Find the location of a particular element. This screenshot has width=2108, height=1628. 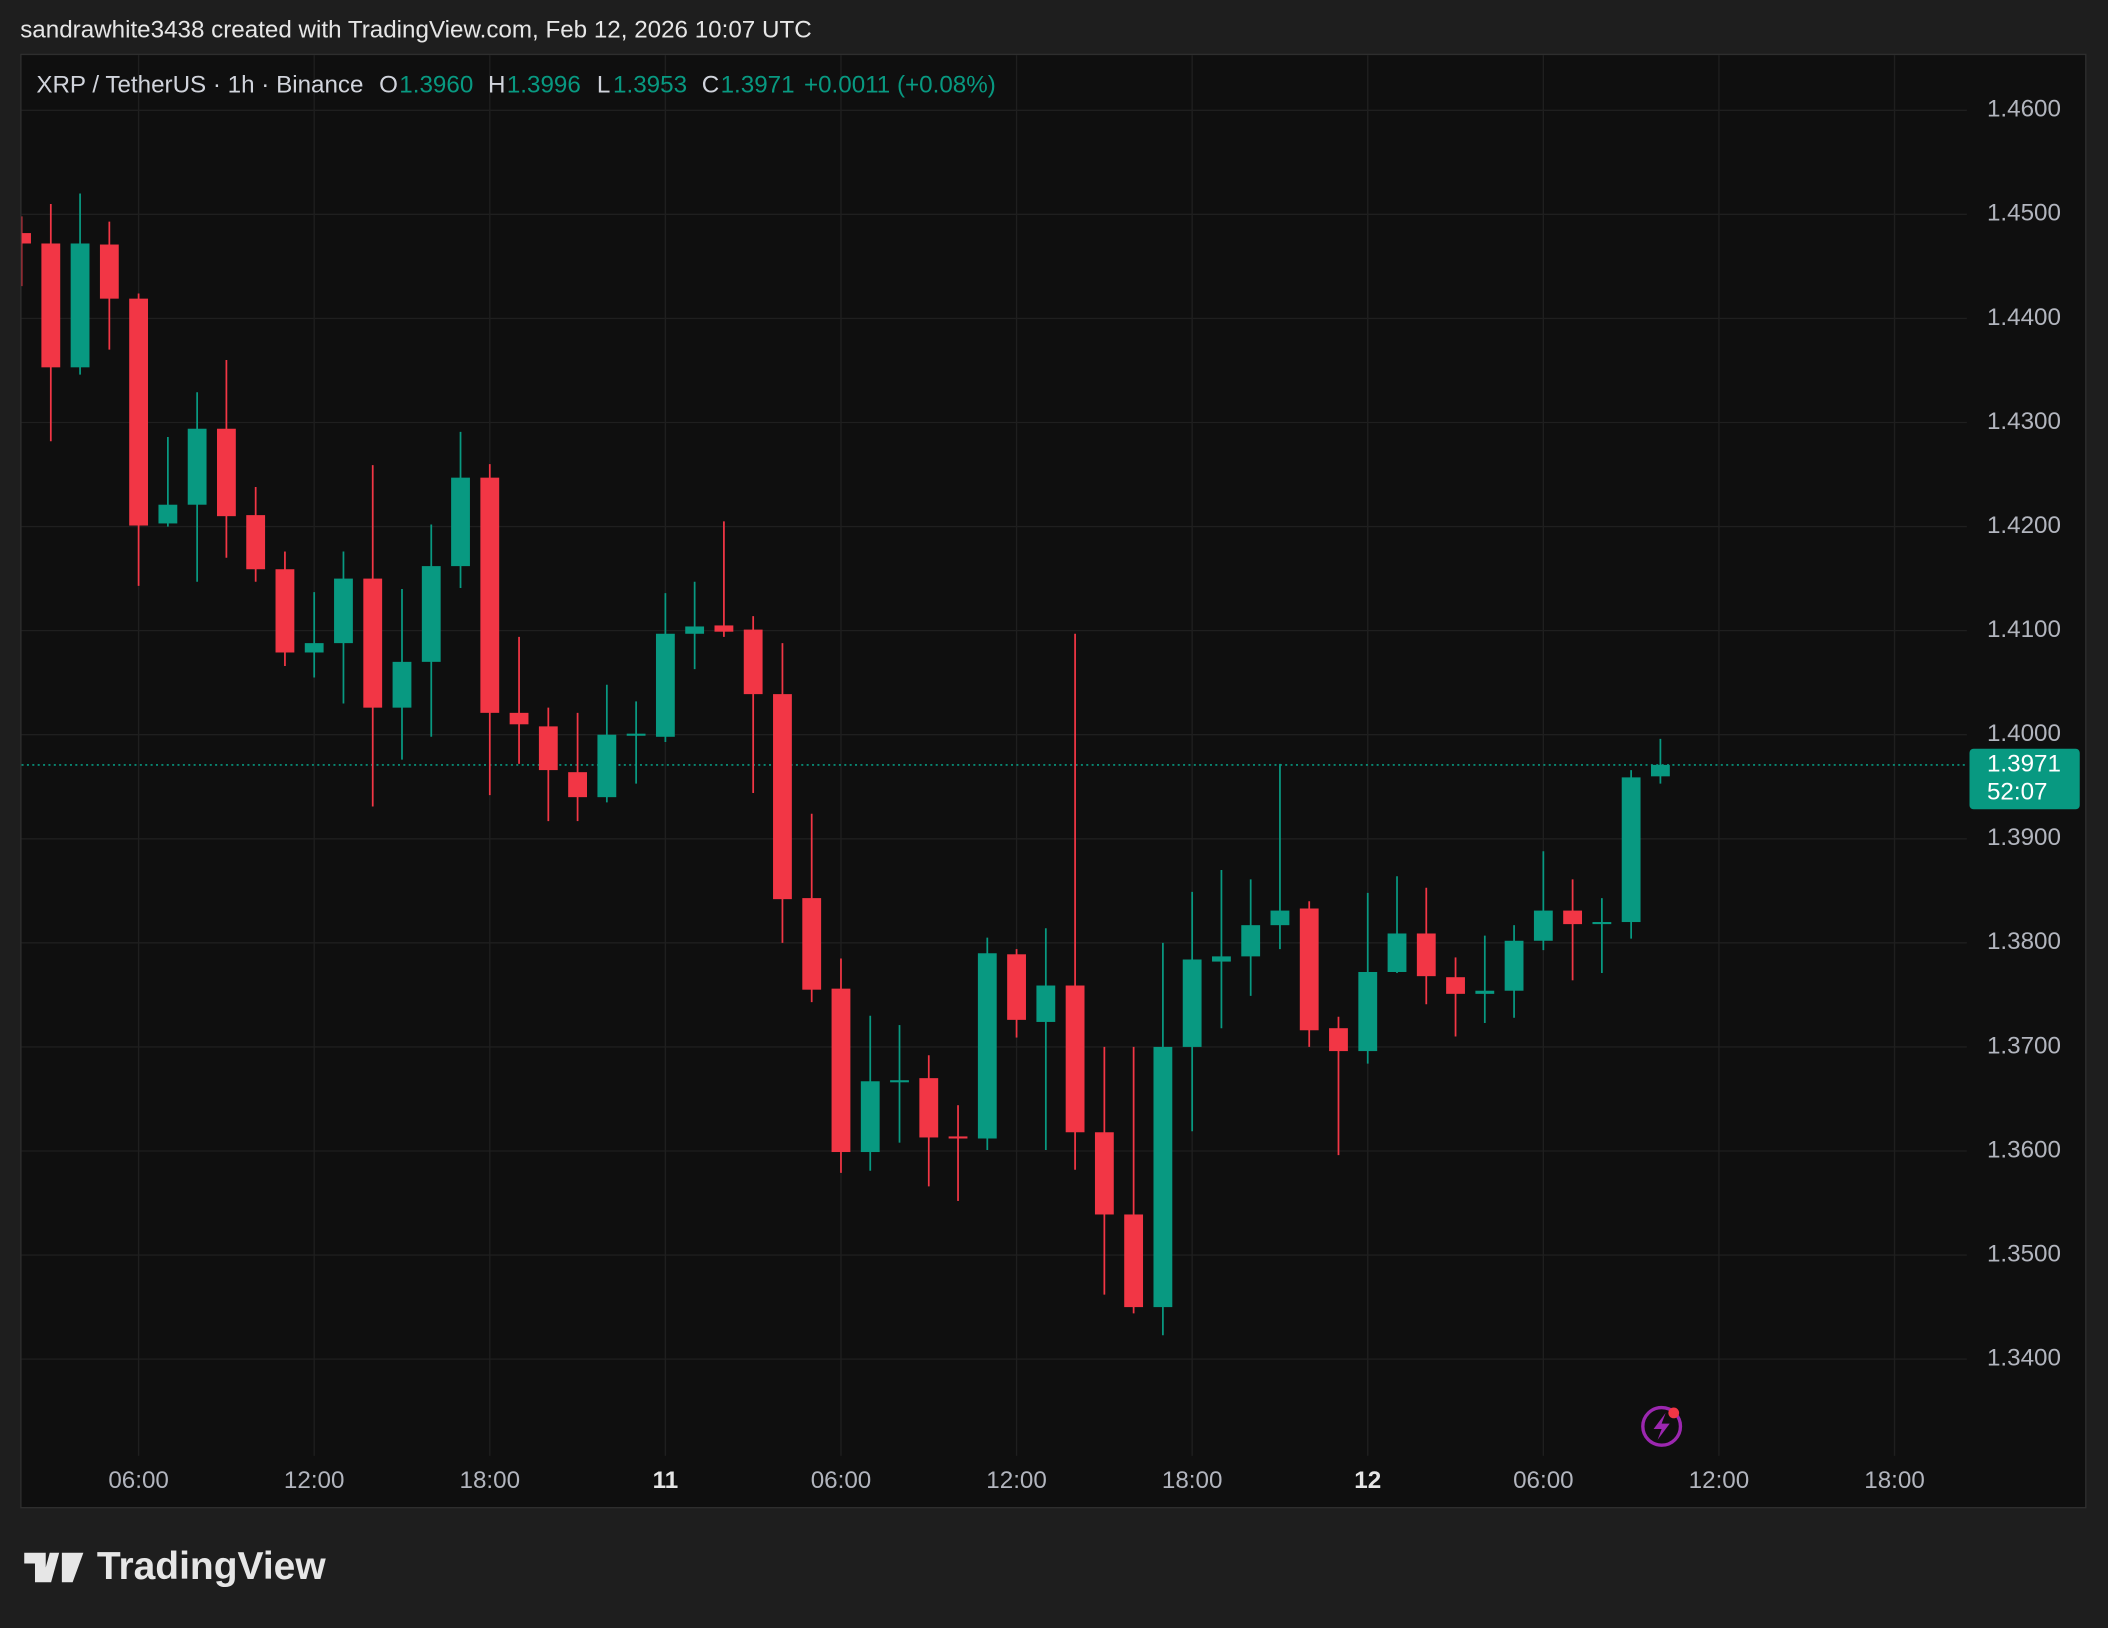

y-tick-label: 1.4000 is located at coordinates (2024, 733).